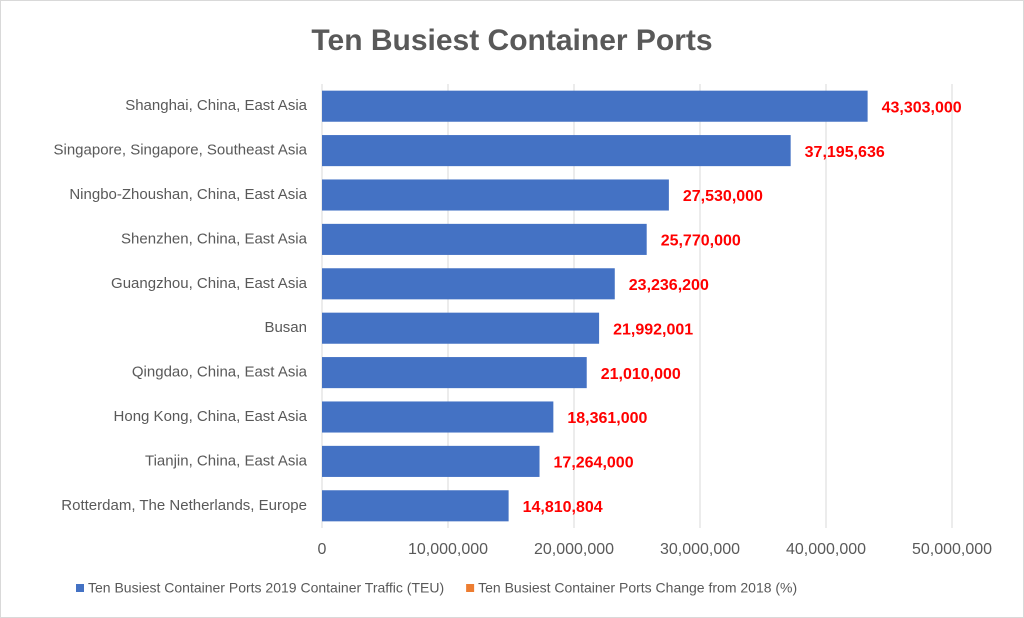  I want to click on x-tick-label: 10,000,000, so click(448, 549).